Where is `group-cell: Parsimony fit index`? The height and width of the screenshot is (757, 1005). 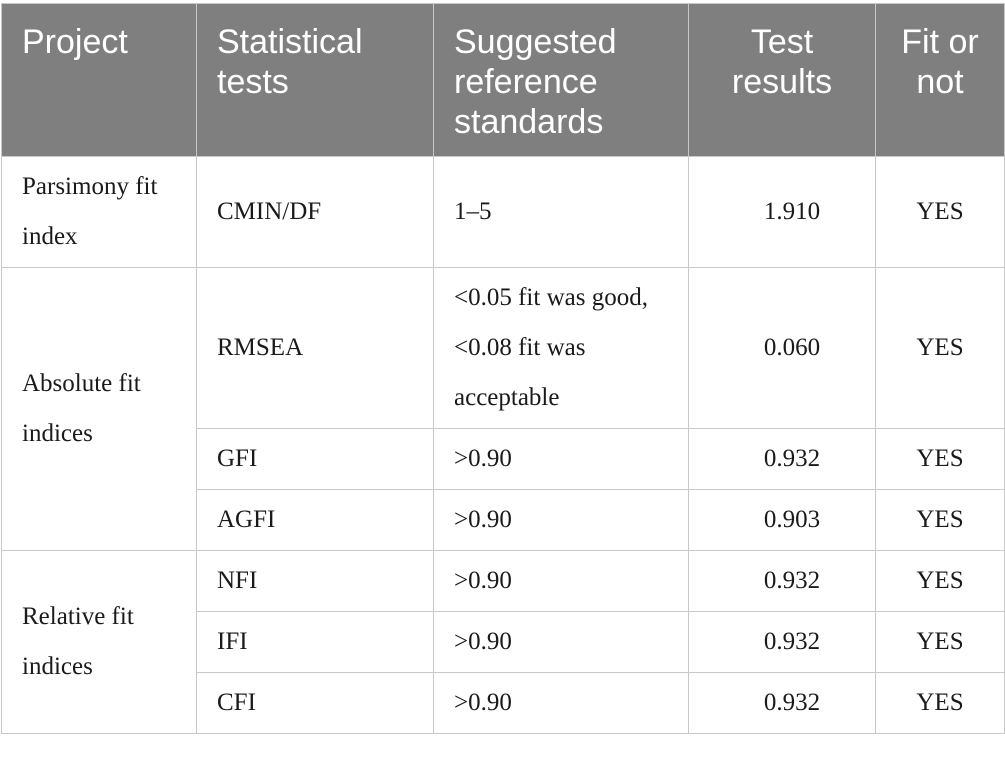
group-cell: Parsimony fit index is located at coordinates (99, 212).